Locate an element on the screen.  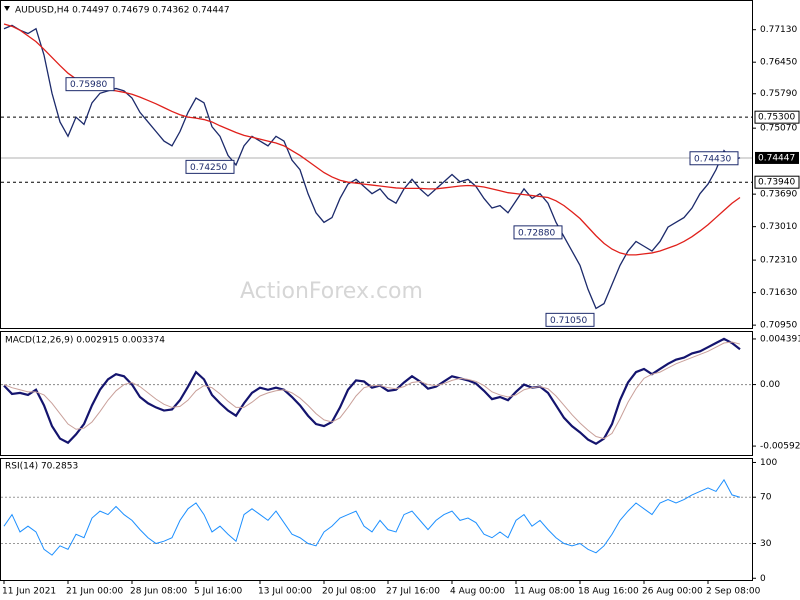
macd-title: MACD(12,26,9) 0.002915 0.003374 is located at coordinates (85, 341).